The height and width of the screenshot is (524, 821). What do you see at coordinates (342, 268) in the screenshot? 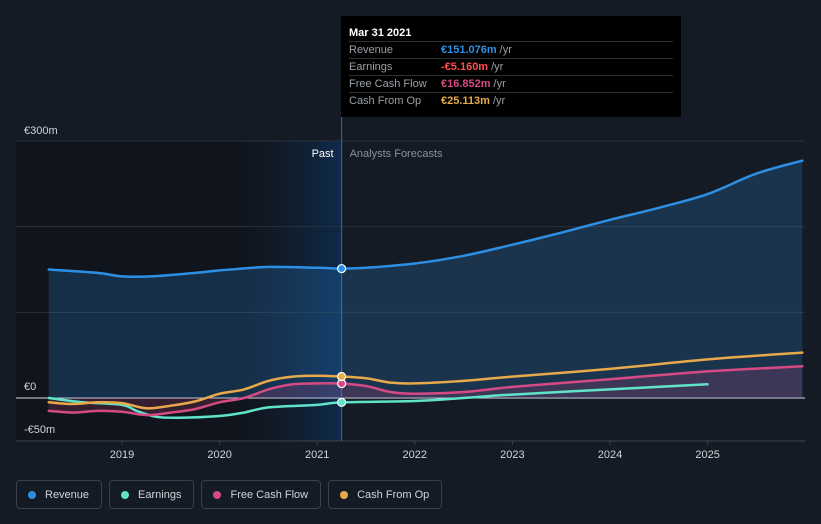
I see `revenue-marker` at bounding box center [342, 268].